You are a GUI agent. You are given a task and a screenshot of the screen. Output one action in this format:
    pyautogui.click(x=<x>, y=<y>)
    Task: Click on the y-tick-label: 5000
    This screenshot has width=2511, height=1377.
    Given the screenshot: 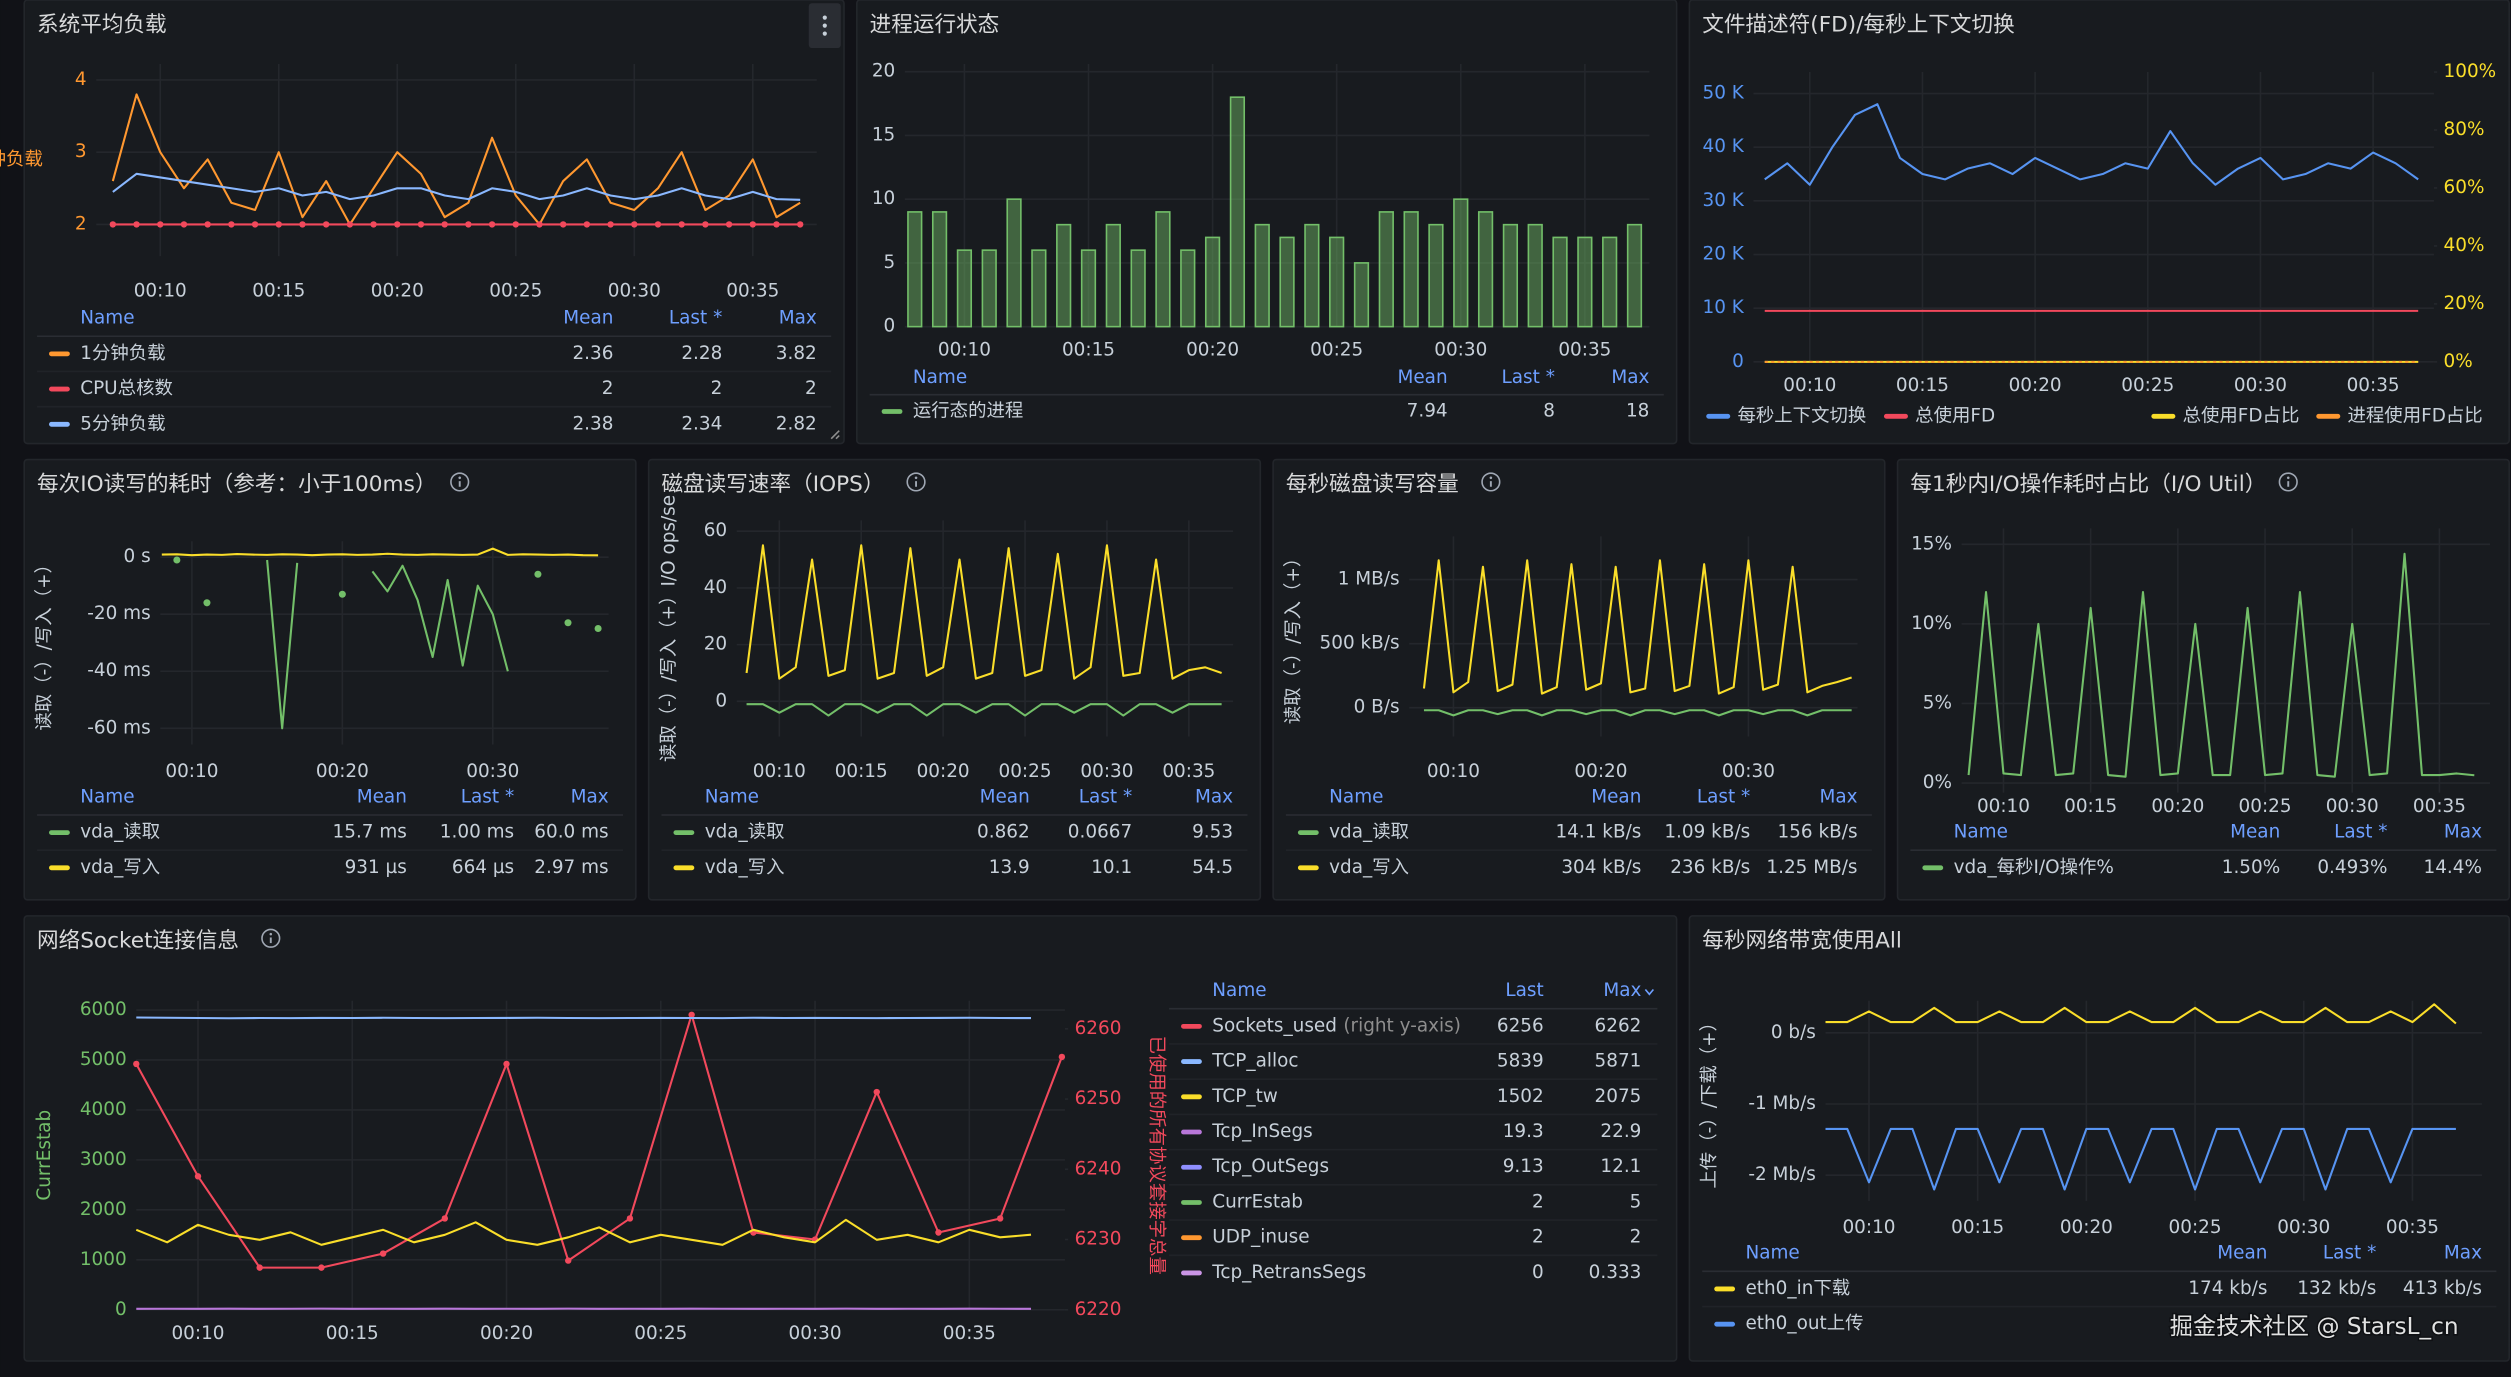 What is the action you would take?
    pyautogui.click(x=103, y=1059)
    